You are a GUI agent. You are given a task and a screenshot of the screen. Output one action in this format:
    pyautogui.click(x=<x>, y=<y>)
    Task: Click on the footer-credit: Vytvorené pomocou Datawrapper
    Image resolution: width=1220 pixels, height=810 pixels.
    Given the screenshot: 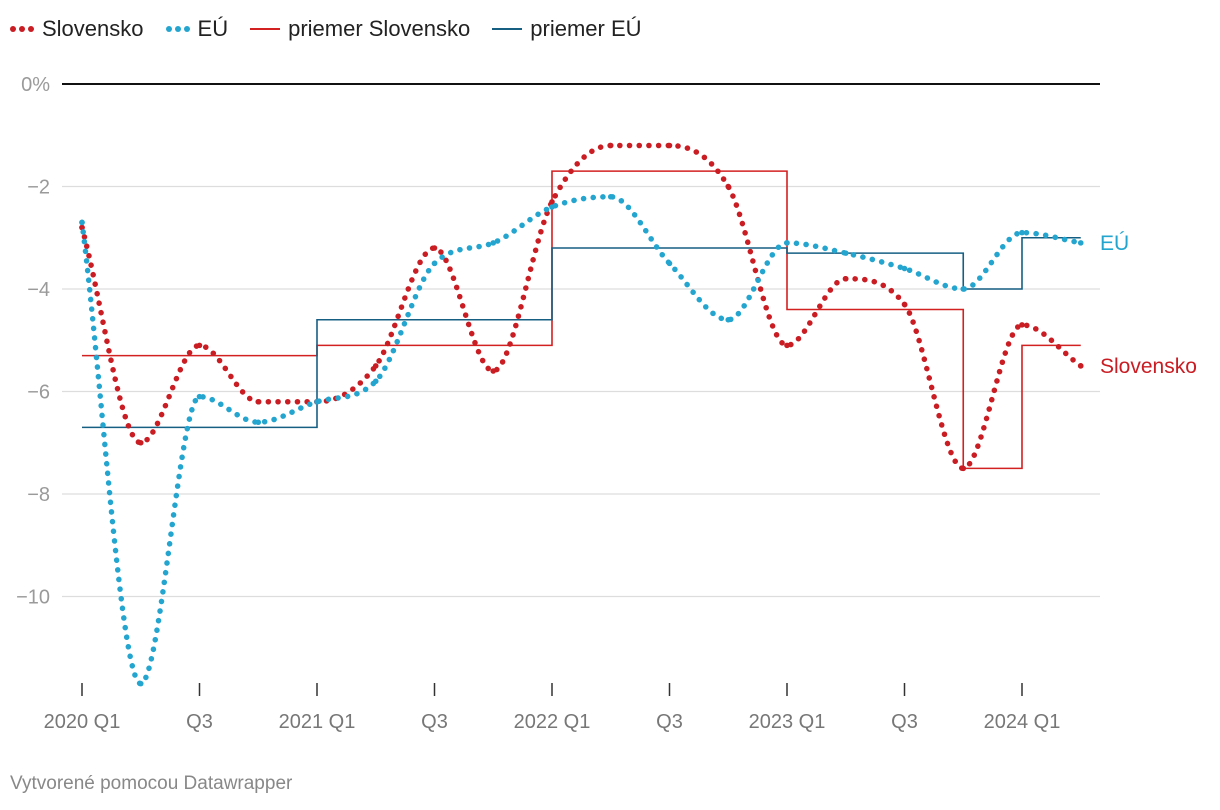 What is the action you would take?
    pyautogui.click(x=151, y=783)
    